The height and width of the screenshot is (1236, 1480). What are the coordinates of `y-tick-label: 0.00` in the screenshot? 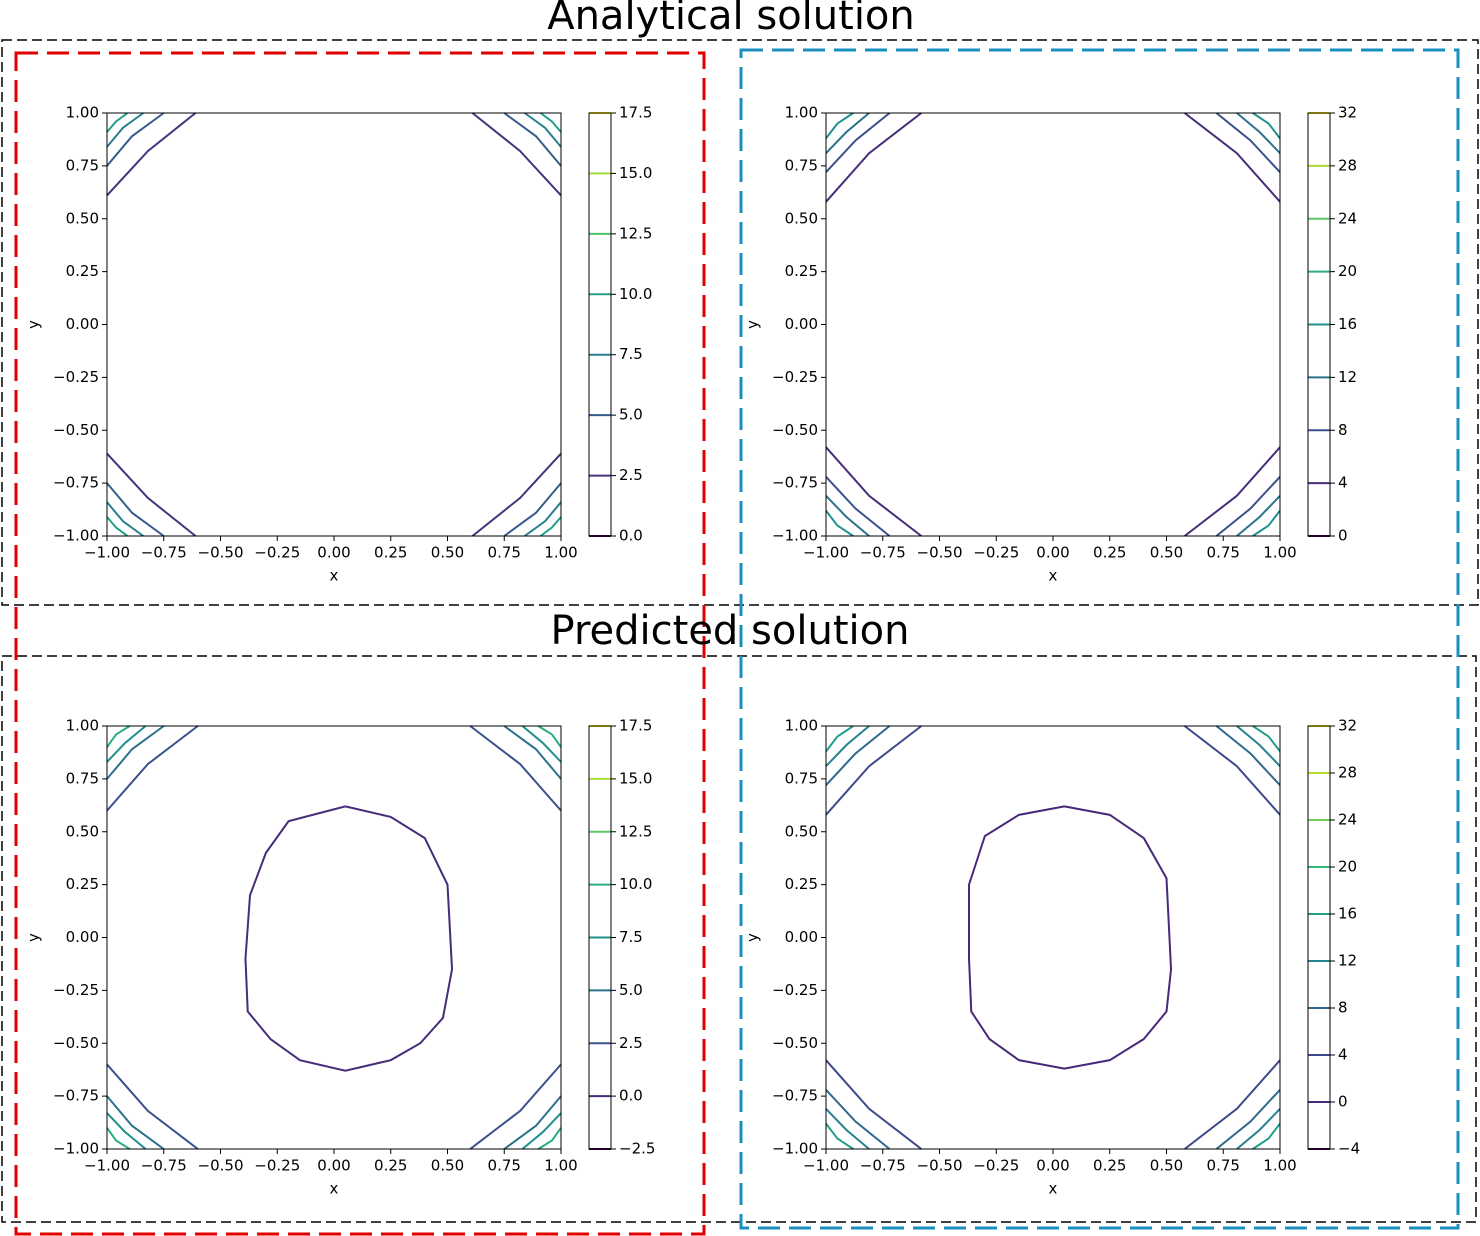 It's located at (801, 324).